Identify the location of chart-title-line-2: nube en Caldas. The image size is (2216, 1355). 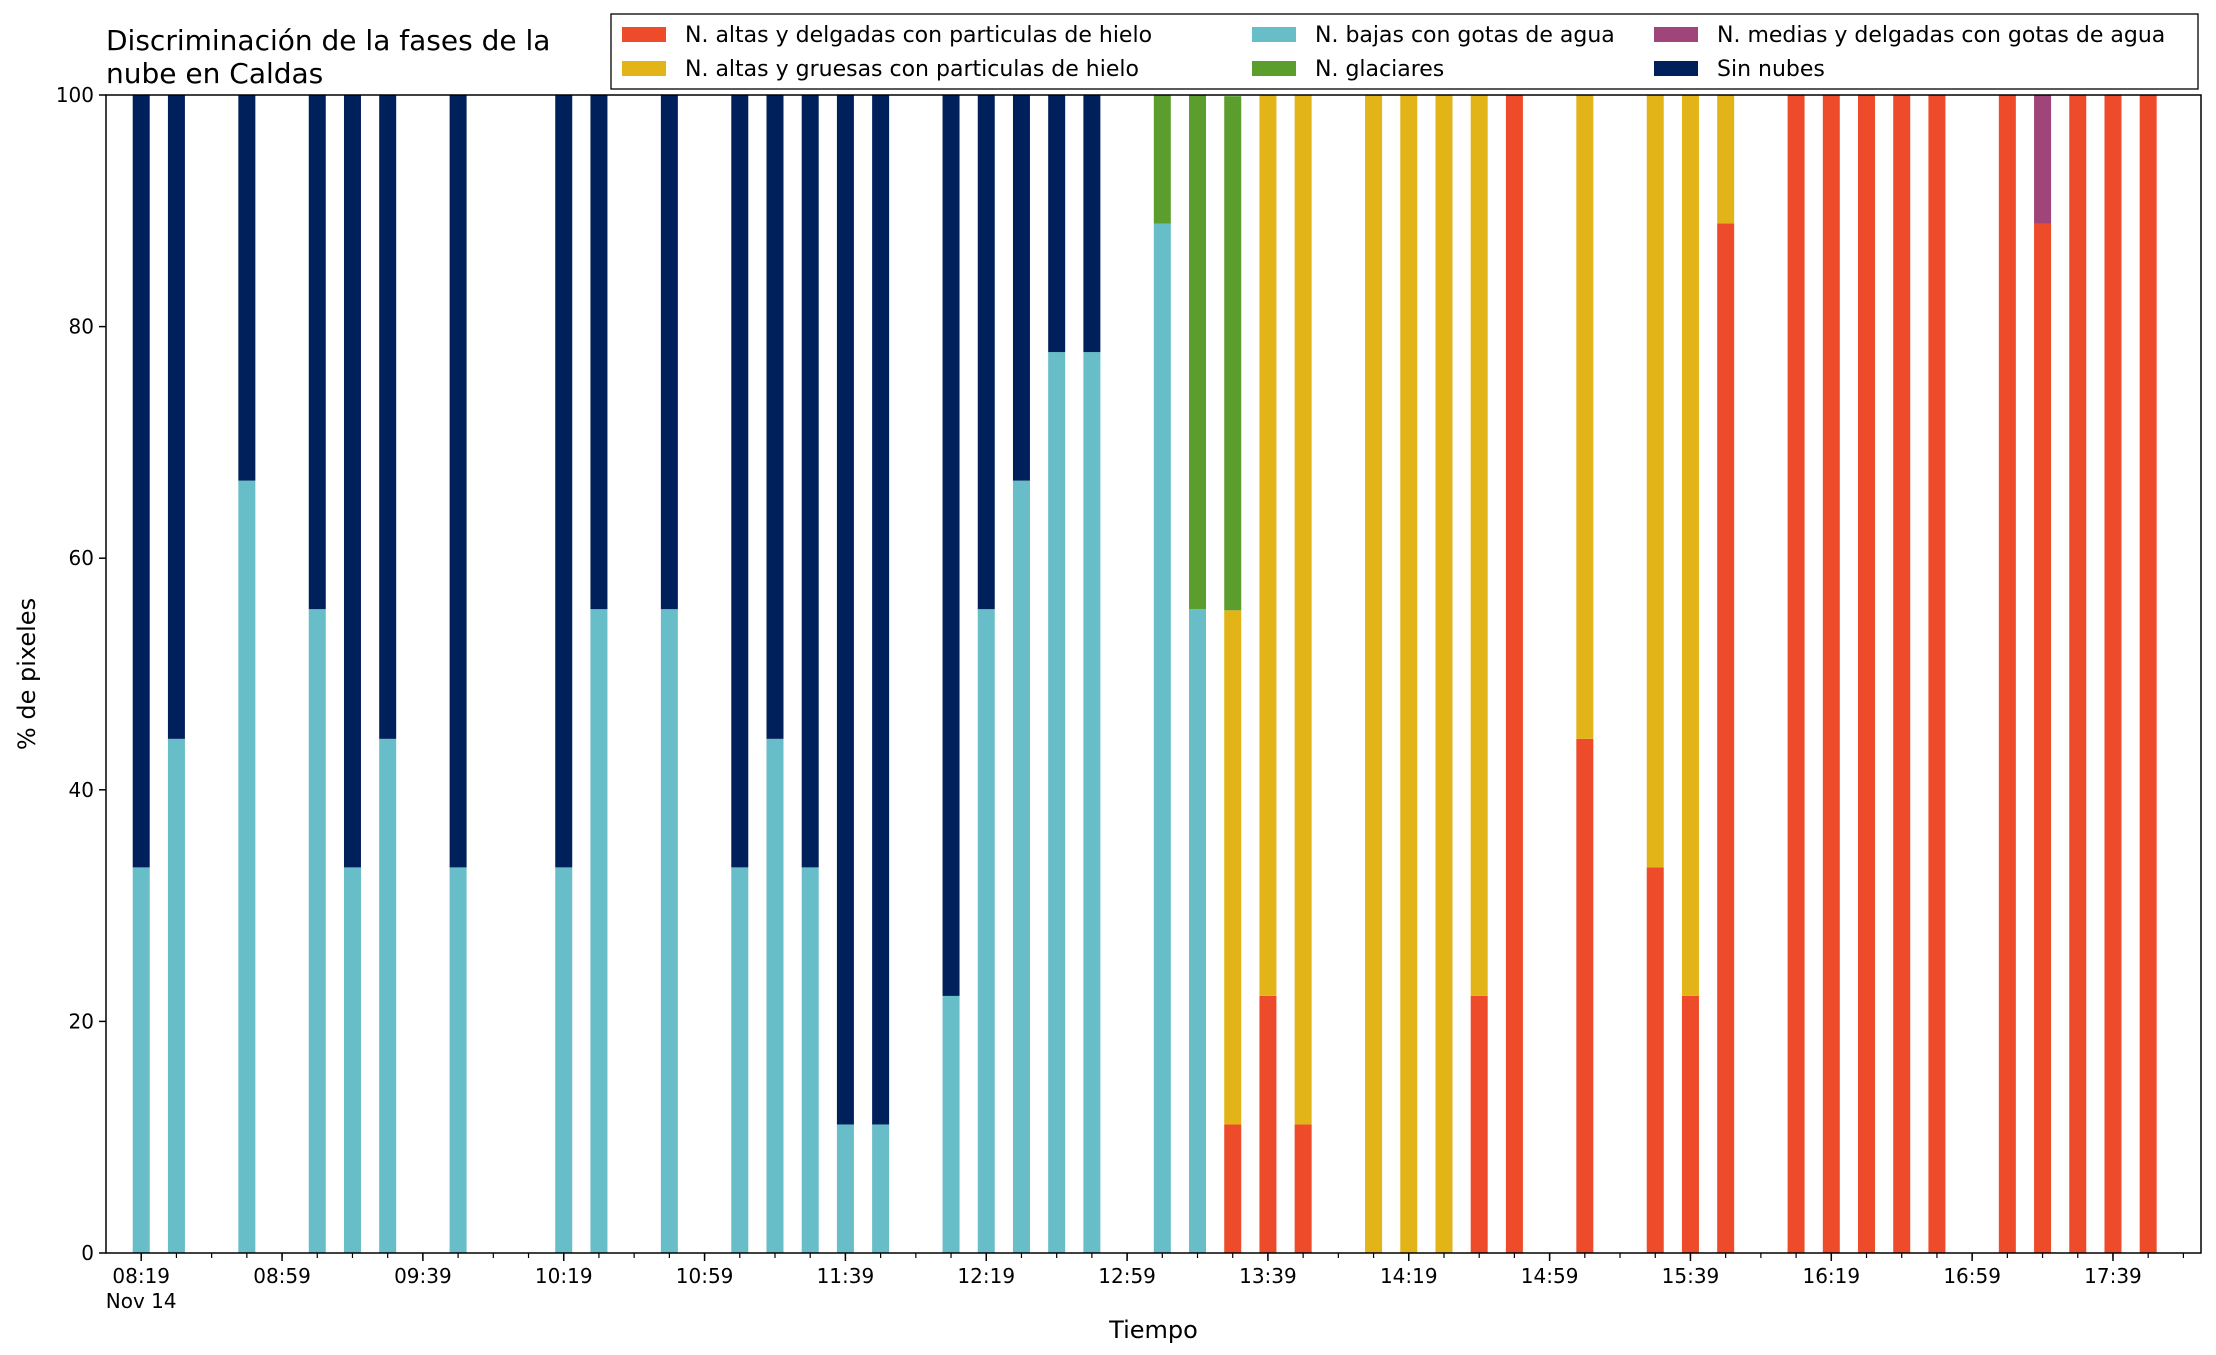
(214, 73).